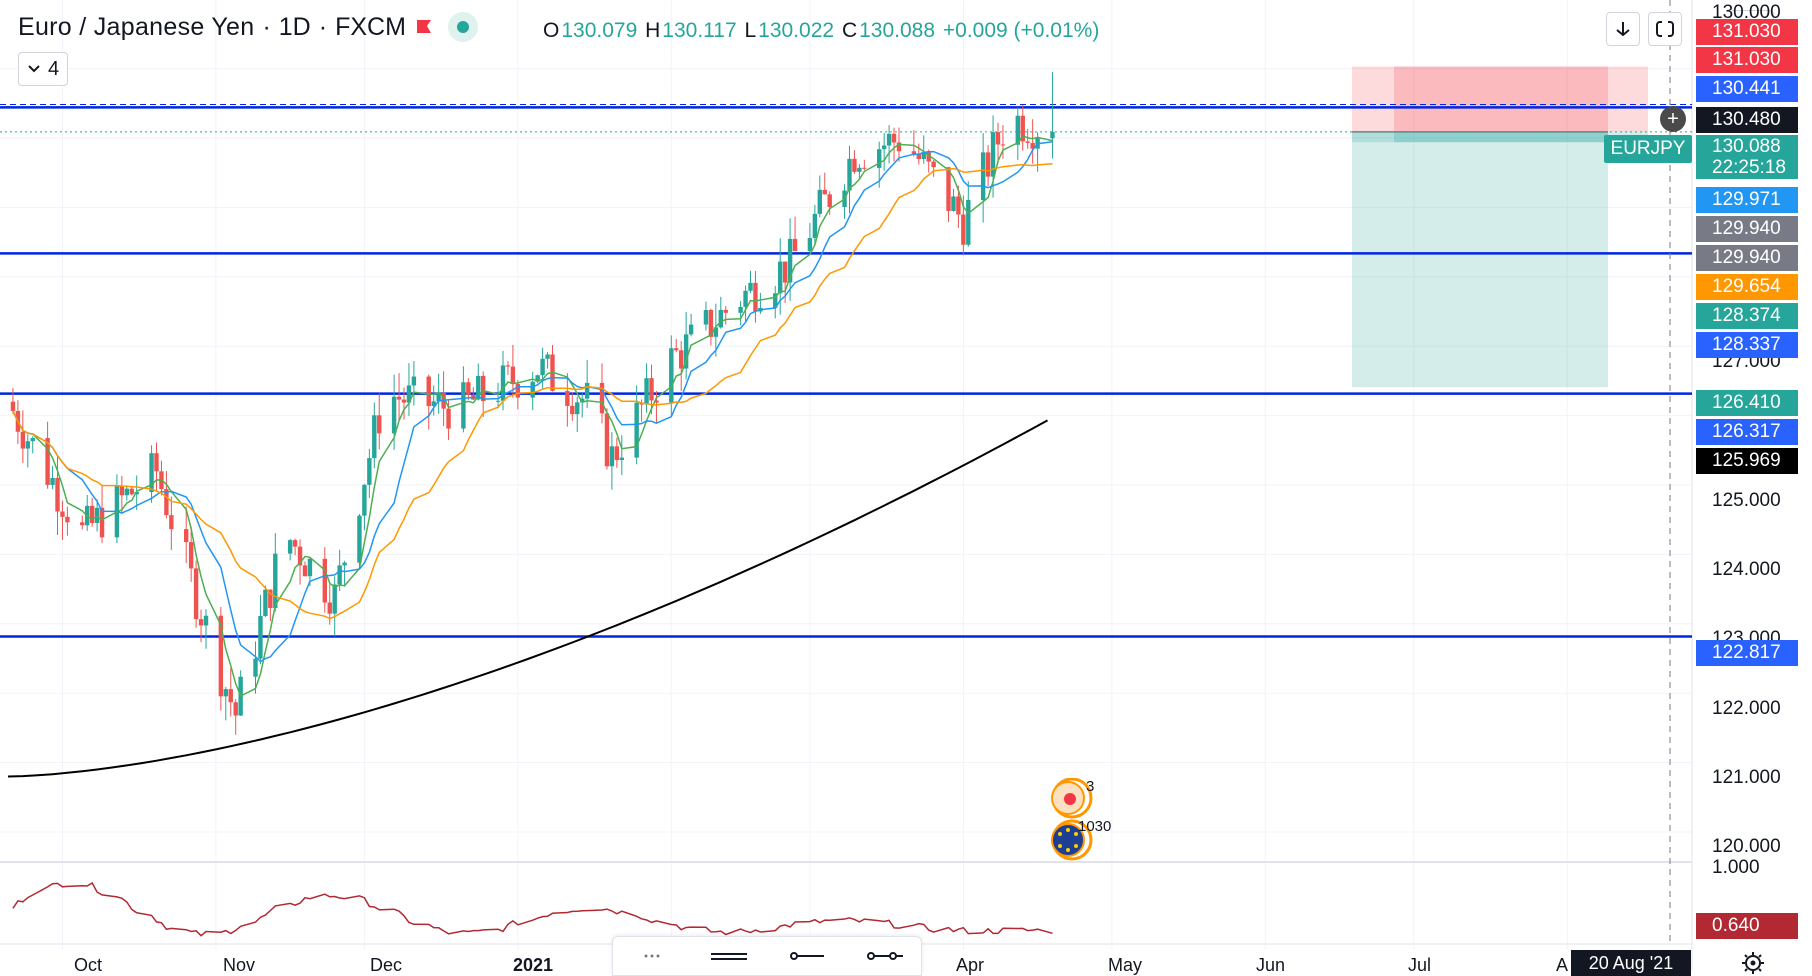 The width and height of the screenshot is (1812, 976). Describe the element at coordinates (1747, 653) in the screenshot. I see `level-price-tag: 122.817` at that location.